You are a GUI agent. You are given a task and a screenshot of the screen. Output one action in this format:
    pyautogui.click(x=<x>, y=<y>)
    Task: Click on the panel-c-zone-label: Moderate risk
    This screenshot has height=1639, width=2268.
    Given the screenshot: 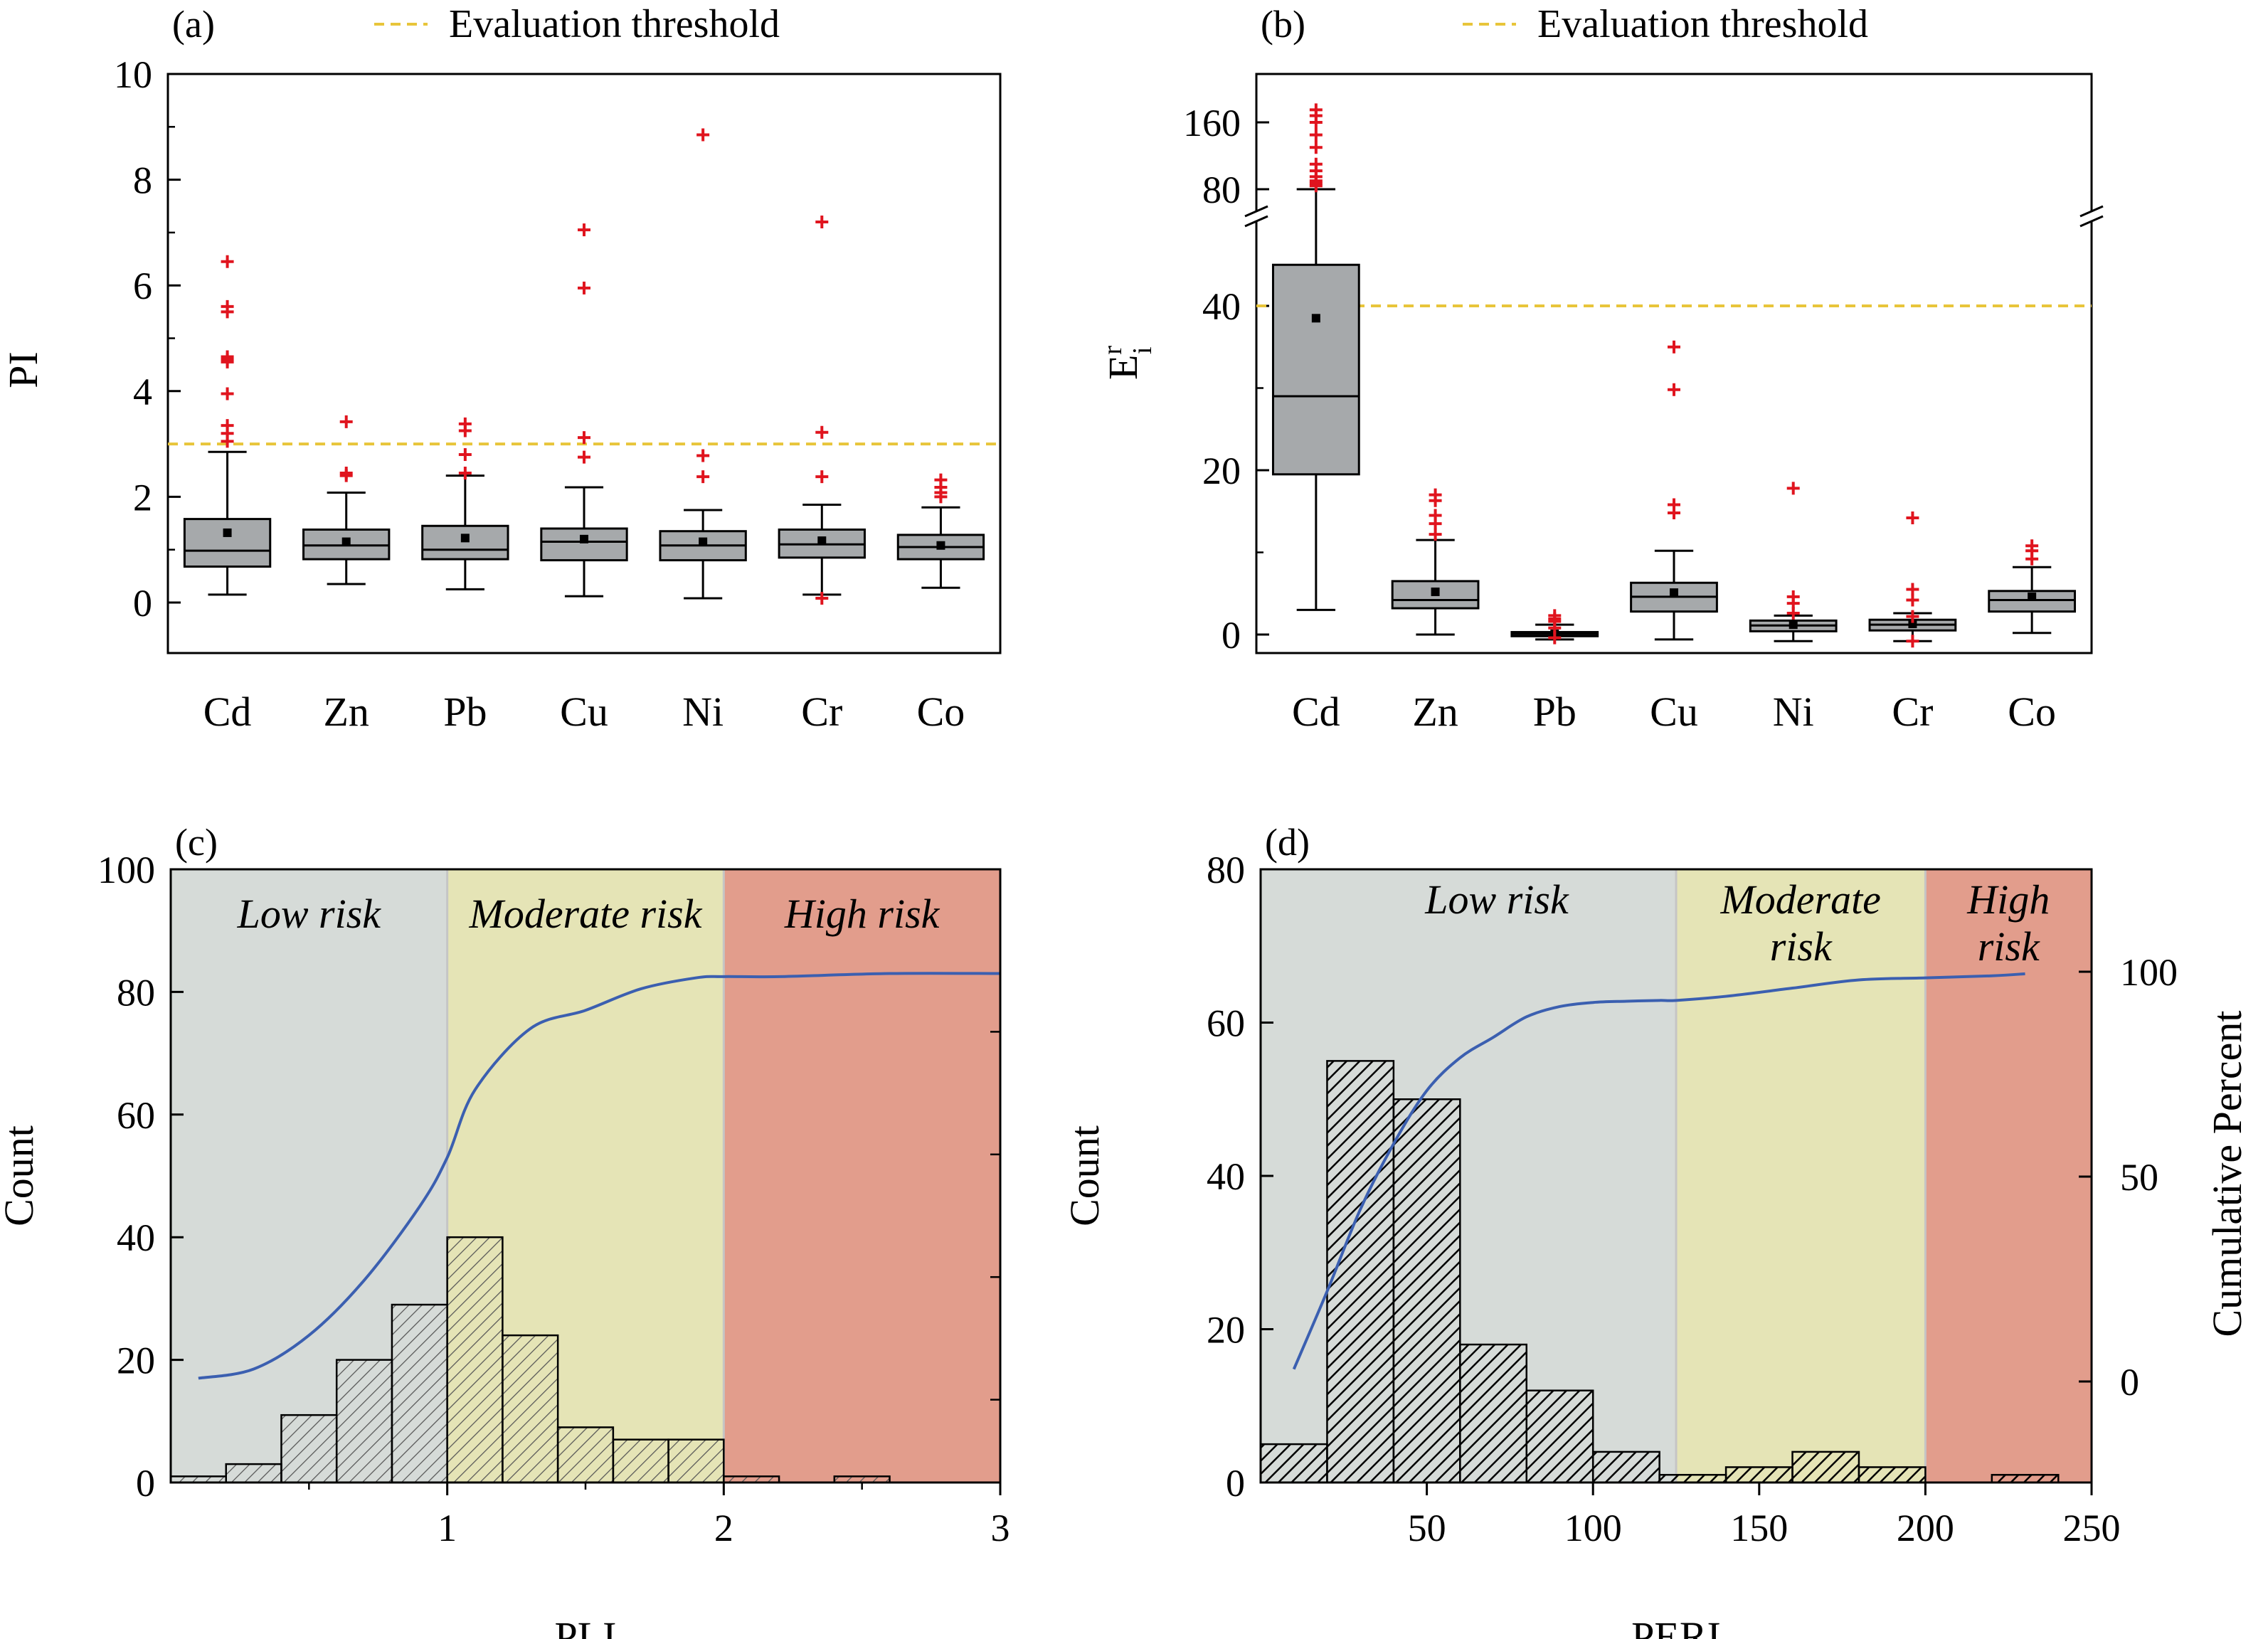 What is the action you would take?
    pyautogui.click(x=586, y=914)
    